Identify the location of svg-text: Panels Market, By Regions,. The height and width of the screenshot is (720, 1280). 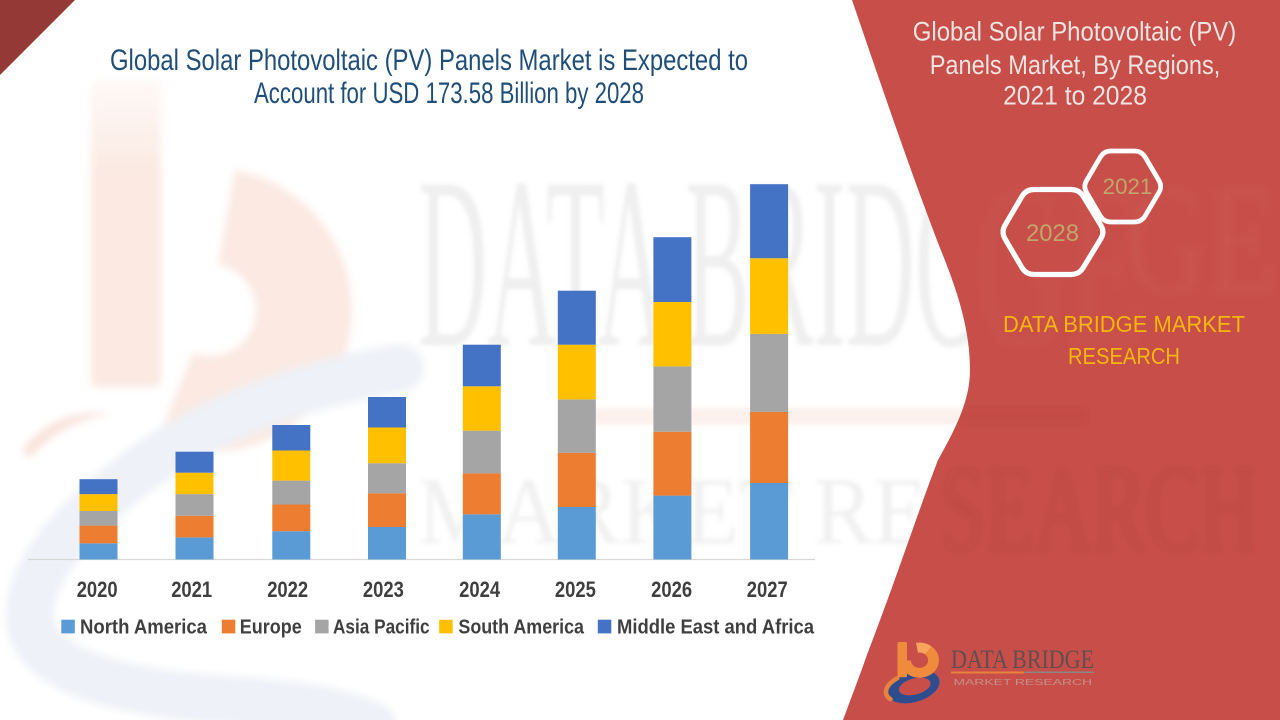
(1075, 65).